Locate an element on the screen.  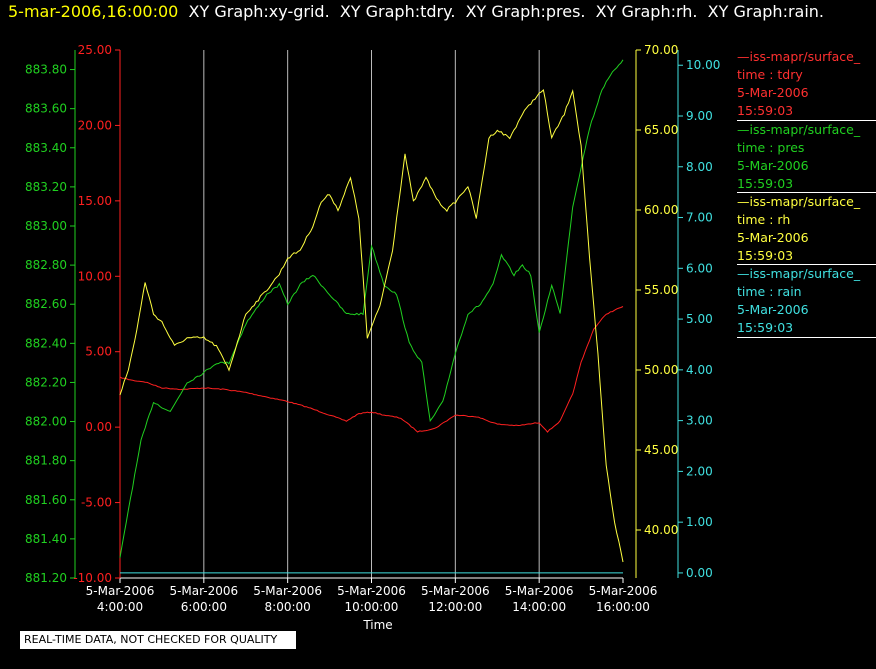
x-tick-label-time: 12:00:00 is located at coordinates (455, 607).